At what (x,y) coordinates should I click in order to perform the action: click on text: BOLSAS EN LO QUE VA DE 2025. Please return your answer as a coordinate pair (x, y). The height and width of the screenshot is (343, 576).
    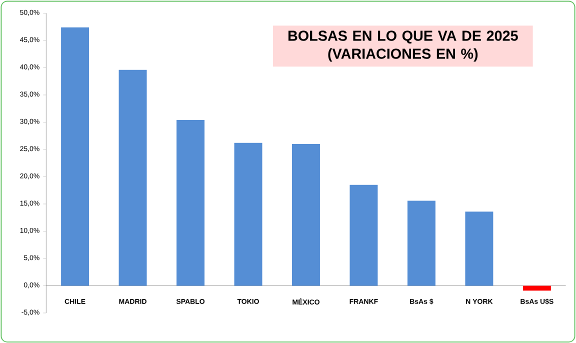
    Looking at the image, I should click on (403, 37).